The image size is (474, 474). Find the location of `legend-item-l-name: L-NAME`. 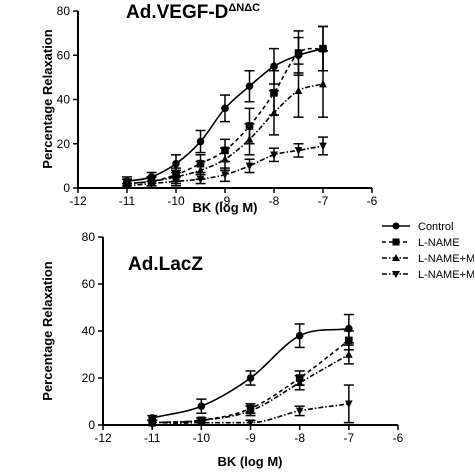

legend-item-l-name: L-NAME is located at coordinates (421, 243).